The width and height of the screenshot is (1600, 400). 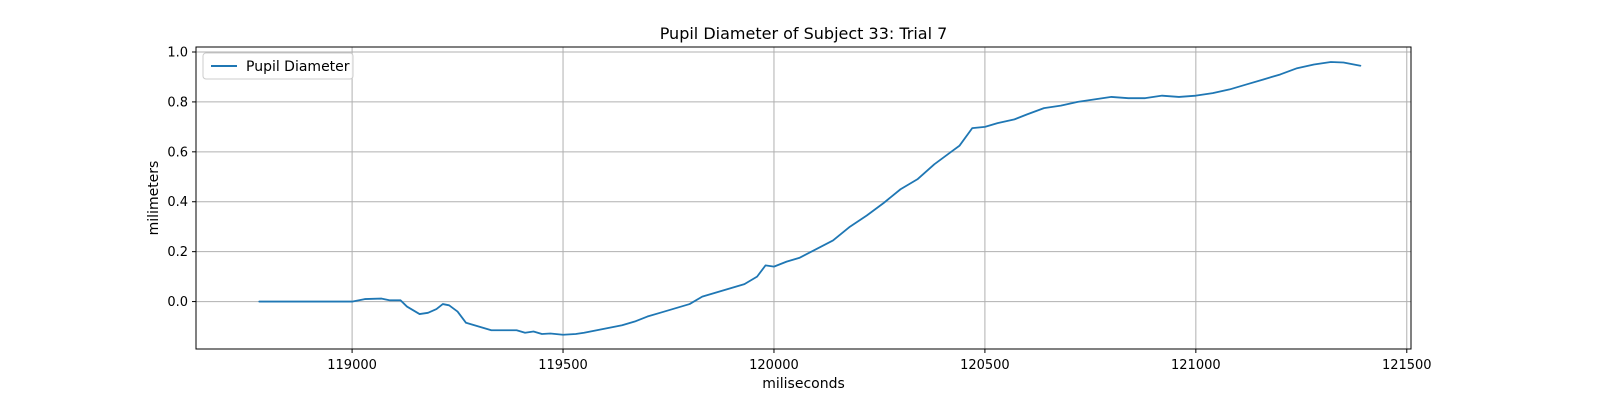 I want to click on y-tick-label: 0.2, so click(x=177, y=252).